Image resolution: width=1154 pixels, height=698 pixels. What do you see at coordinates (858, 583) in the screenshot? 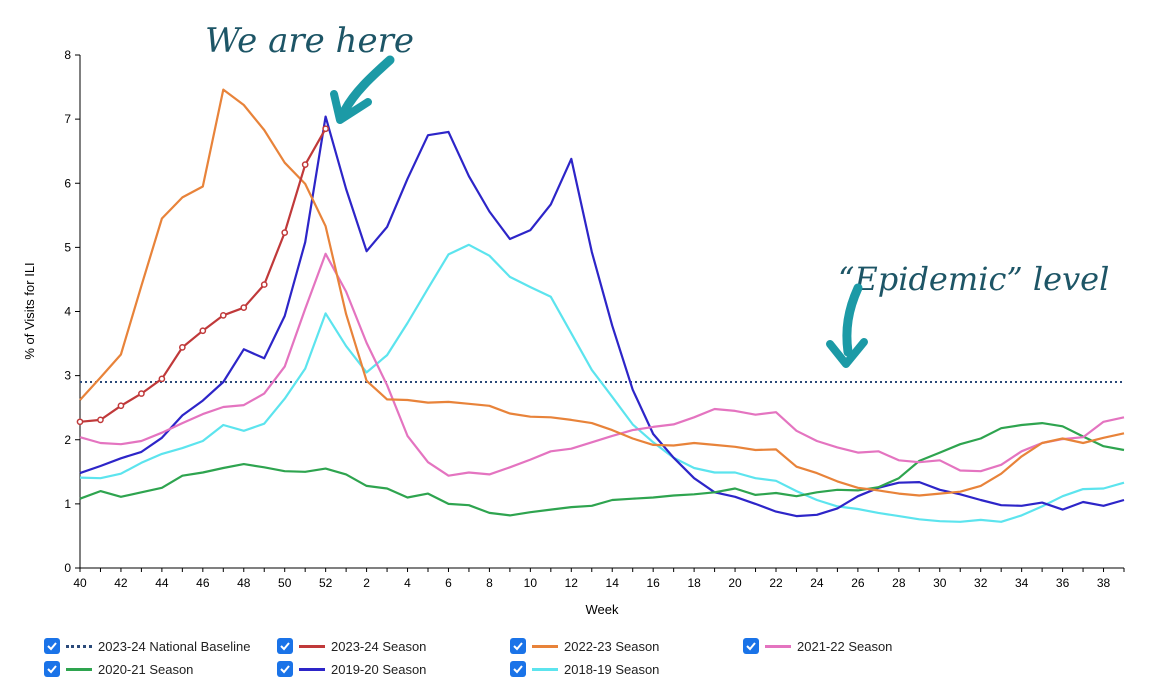
I see `x-tick-label: 26` at bounding box center [858, 583].